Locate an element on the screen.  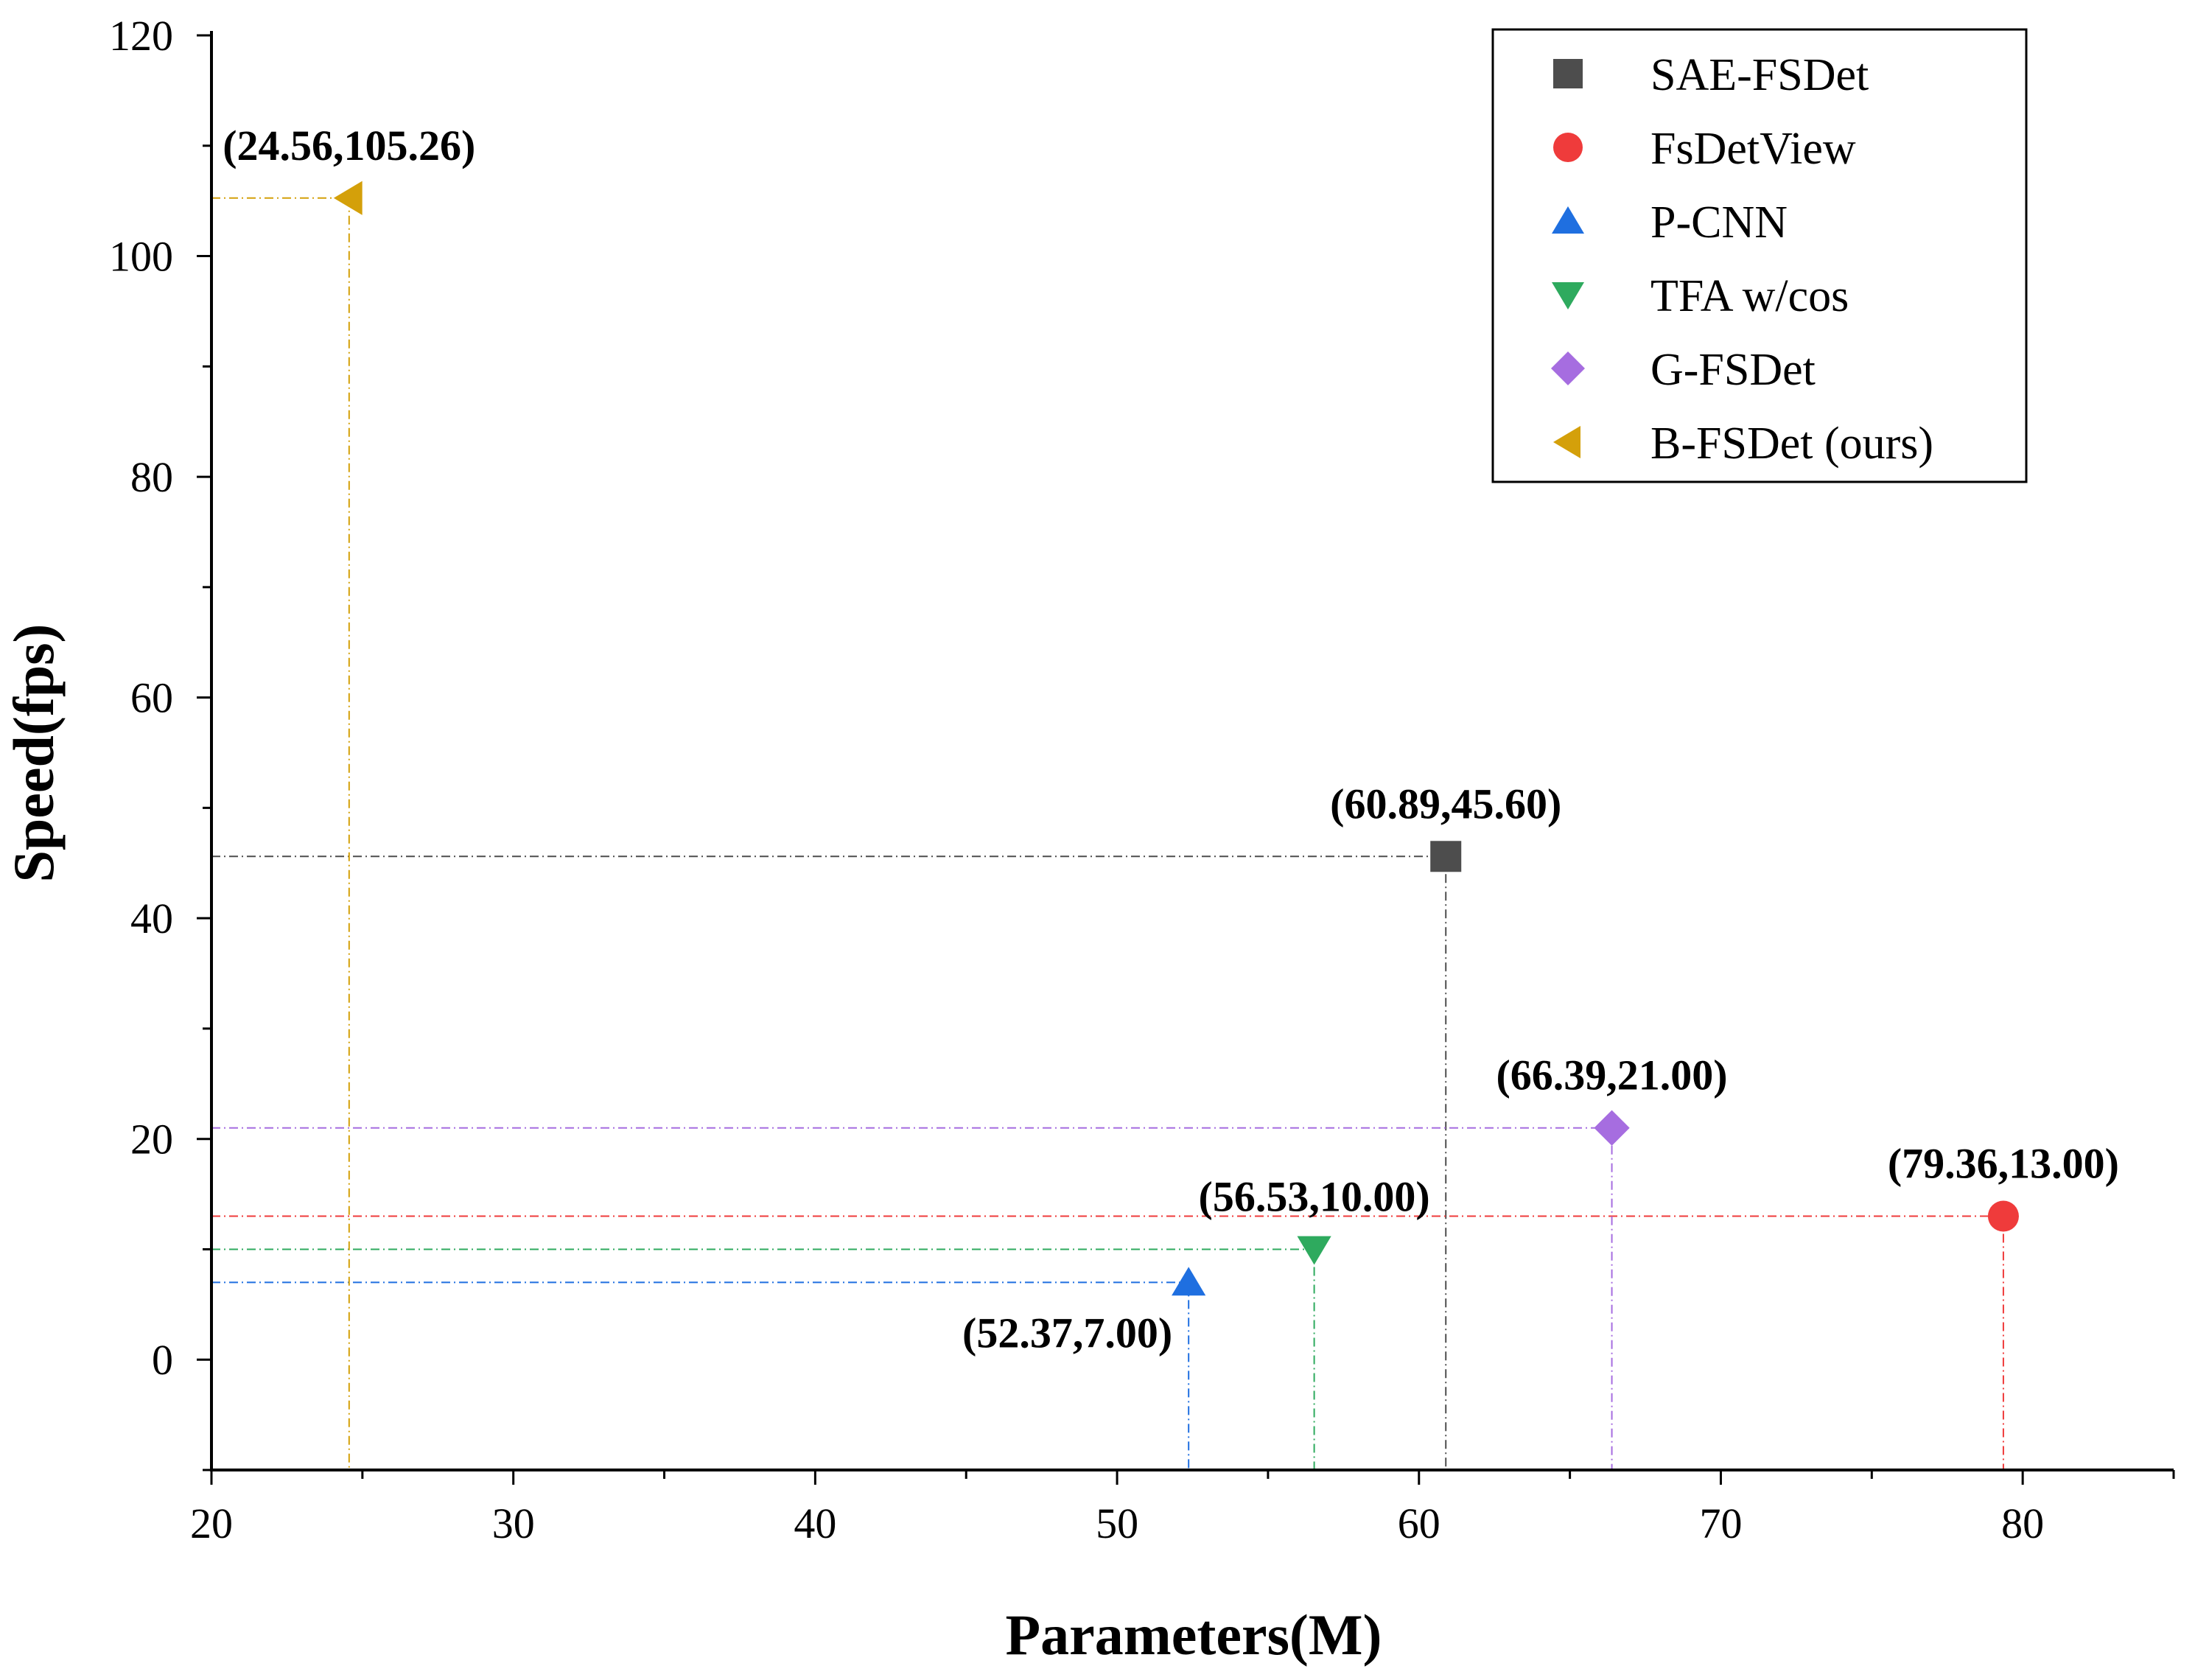
x-tick-label: 50 is located at coordinates (1117, 1523).